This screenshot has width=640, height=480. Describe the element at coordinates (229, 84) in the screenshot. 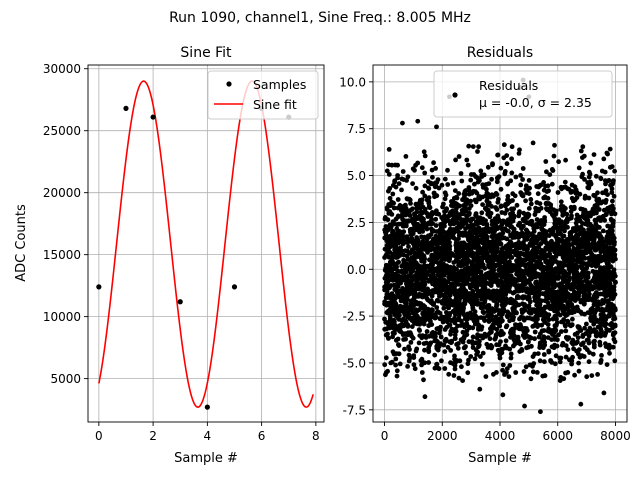

I see `legend-samples-marker` at that location.